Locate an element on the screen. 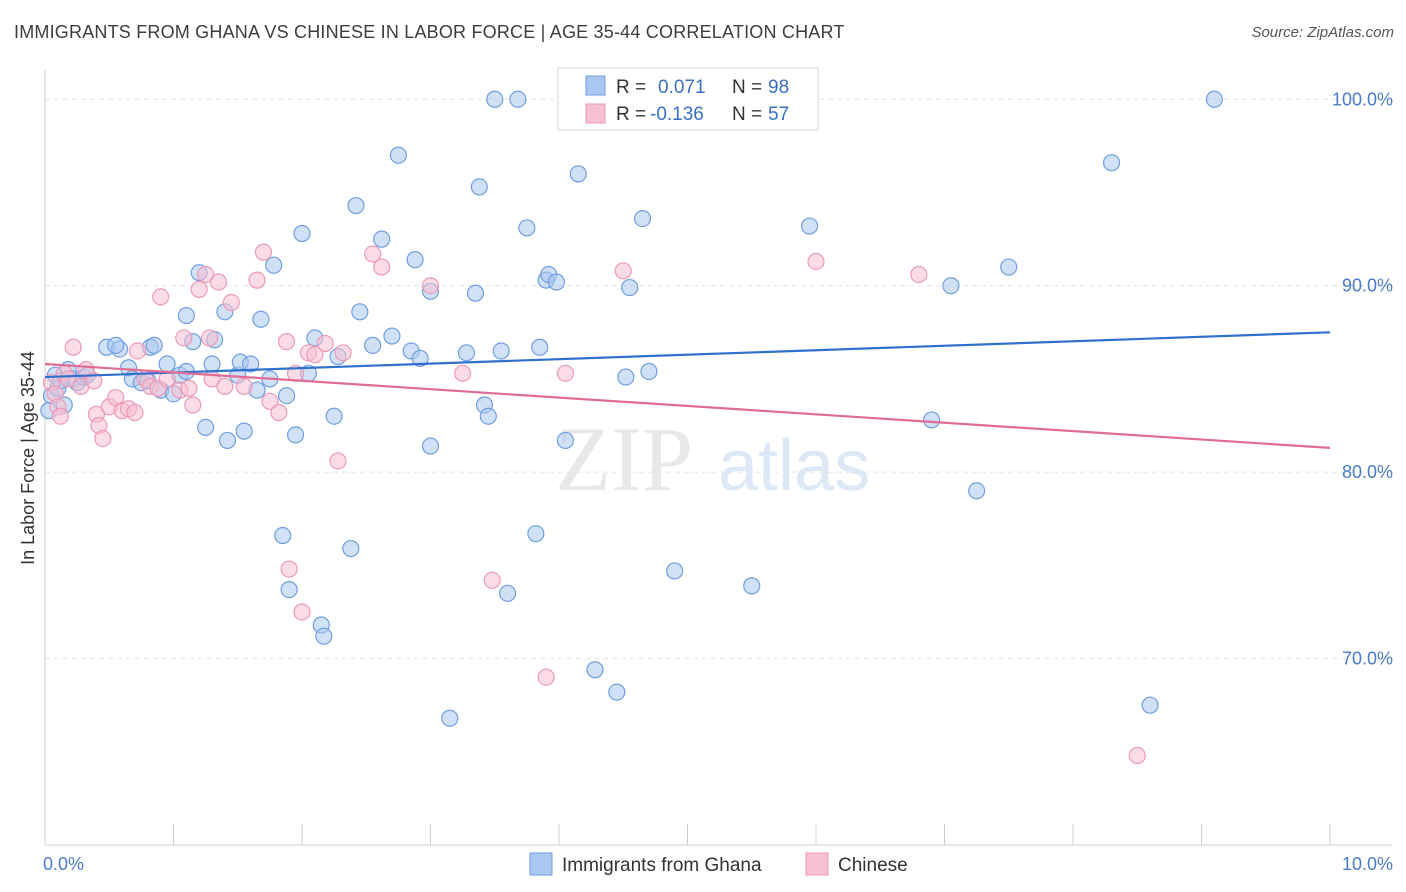  stats-r-label-ghana: R = is located at coordinates (631, 87).